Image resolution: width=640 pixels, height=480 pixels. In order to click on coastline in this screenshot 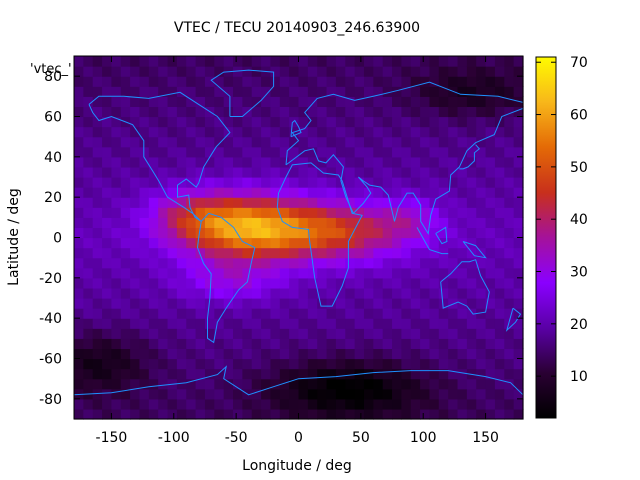, I will do `click(298, 380)`.